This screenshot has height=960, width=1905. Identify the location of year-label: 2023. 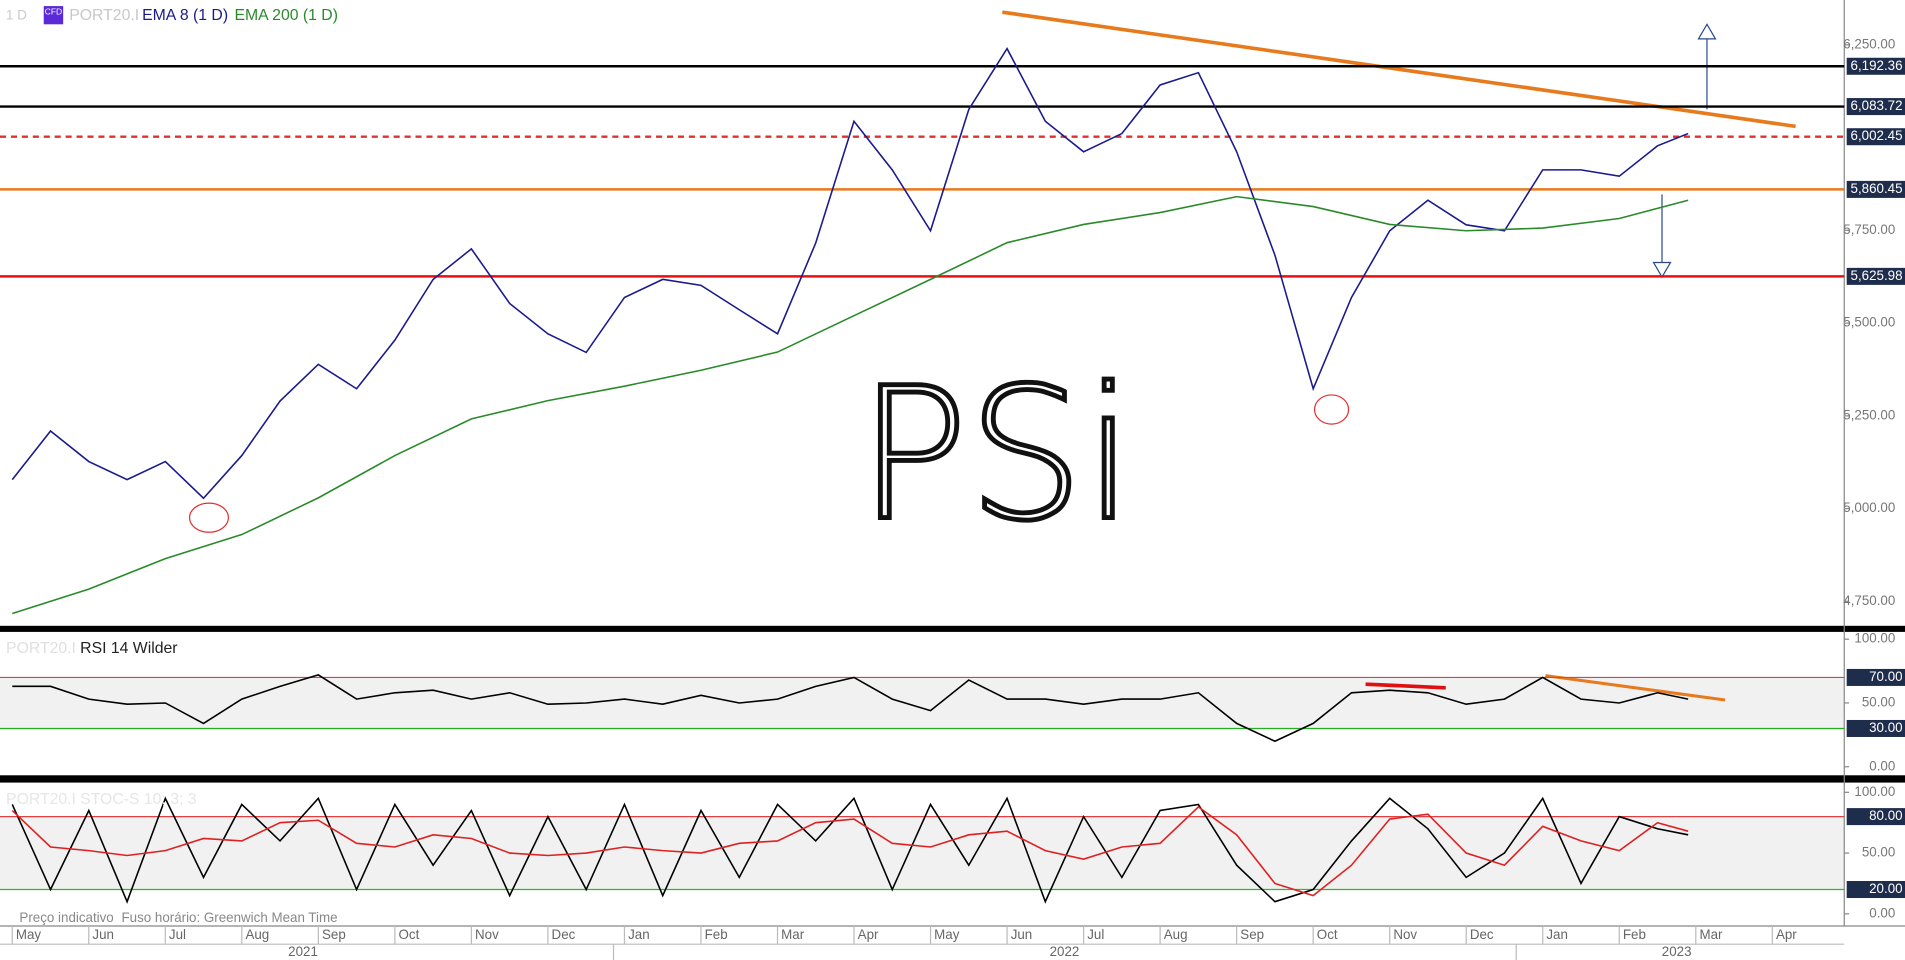
(1677, 951).